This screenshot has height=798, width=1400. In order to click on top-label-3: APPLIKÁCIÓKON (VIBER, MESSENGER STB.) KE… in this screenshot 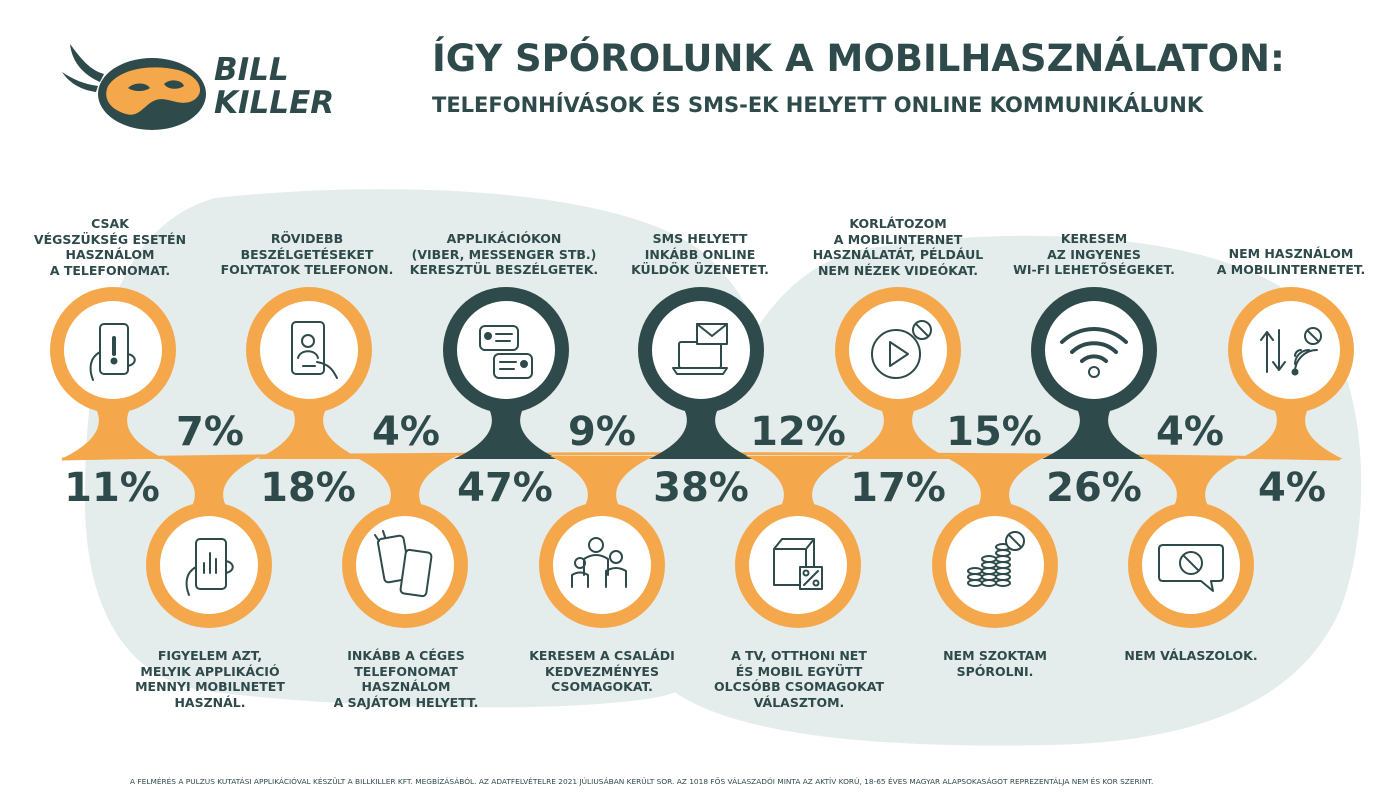, I will do `click(504, 254)`.